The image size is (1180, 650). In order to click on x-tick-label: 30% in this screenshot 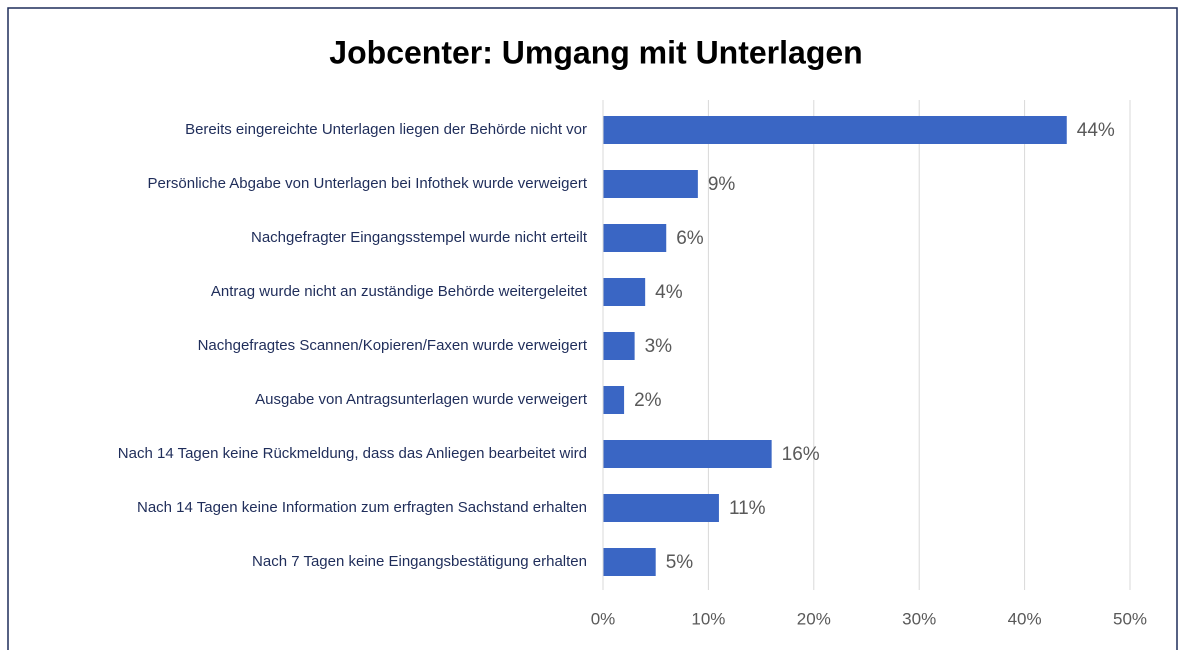, I will do `click(919, 618)`.